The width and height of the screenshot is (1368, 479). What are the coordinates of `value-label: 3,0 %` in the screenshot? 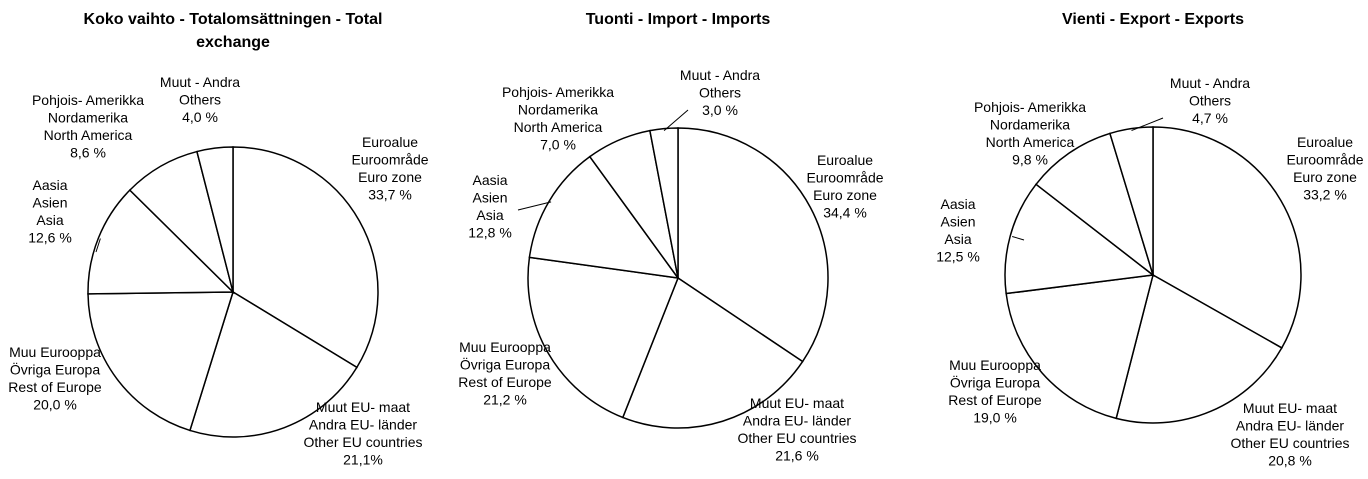 It's located at (720, 110).